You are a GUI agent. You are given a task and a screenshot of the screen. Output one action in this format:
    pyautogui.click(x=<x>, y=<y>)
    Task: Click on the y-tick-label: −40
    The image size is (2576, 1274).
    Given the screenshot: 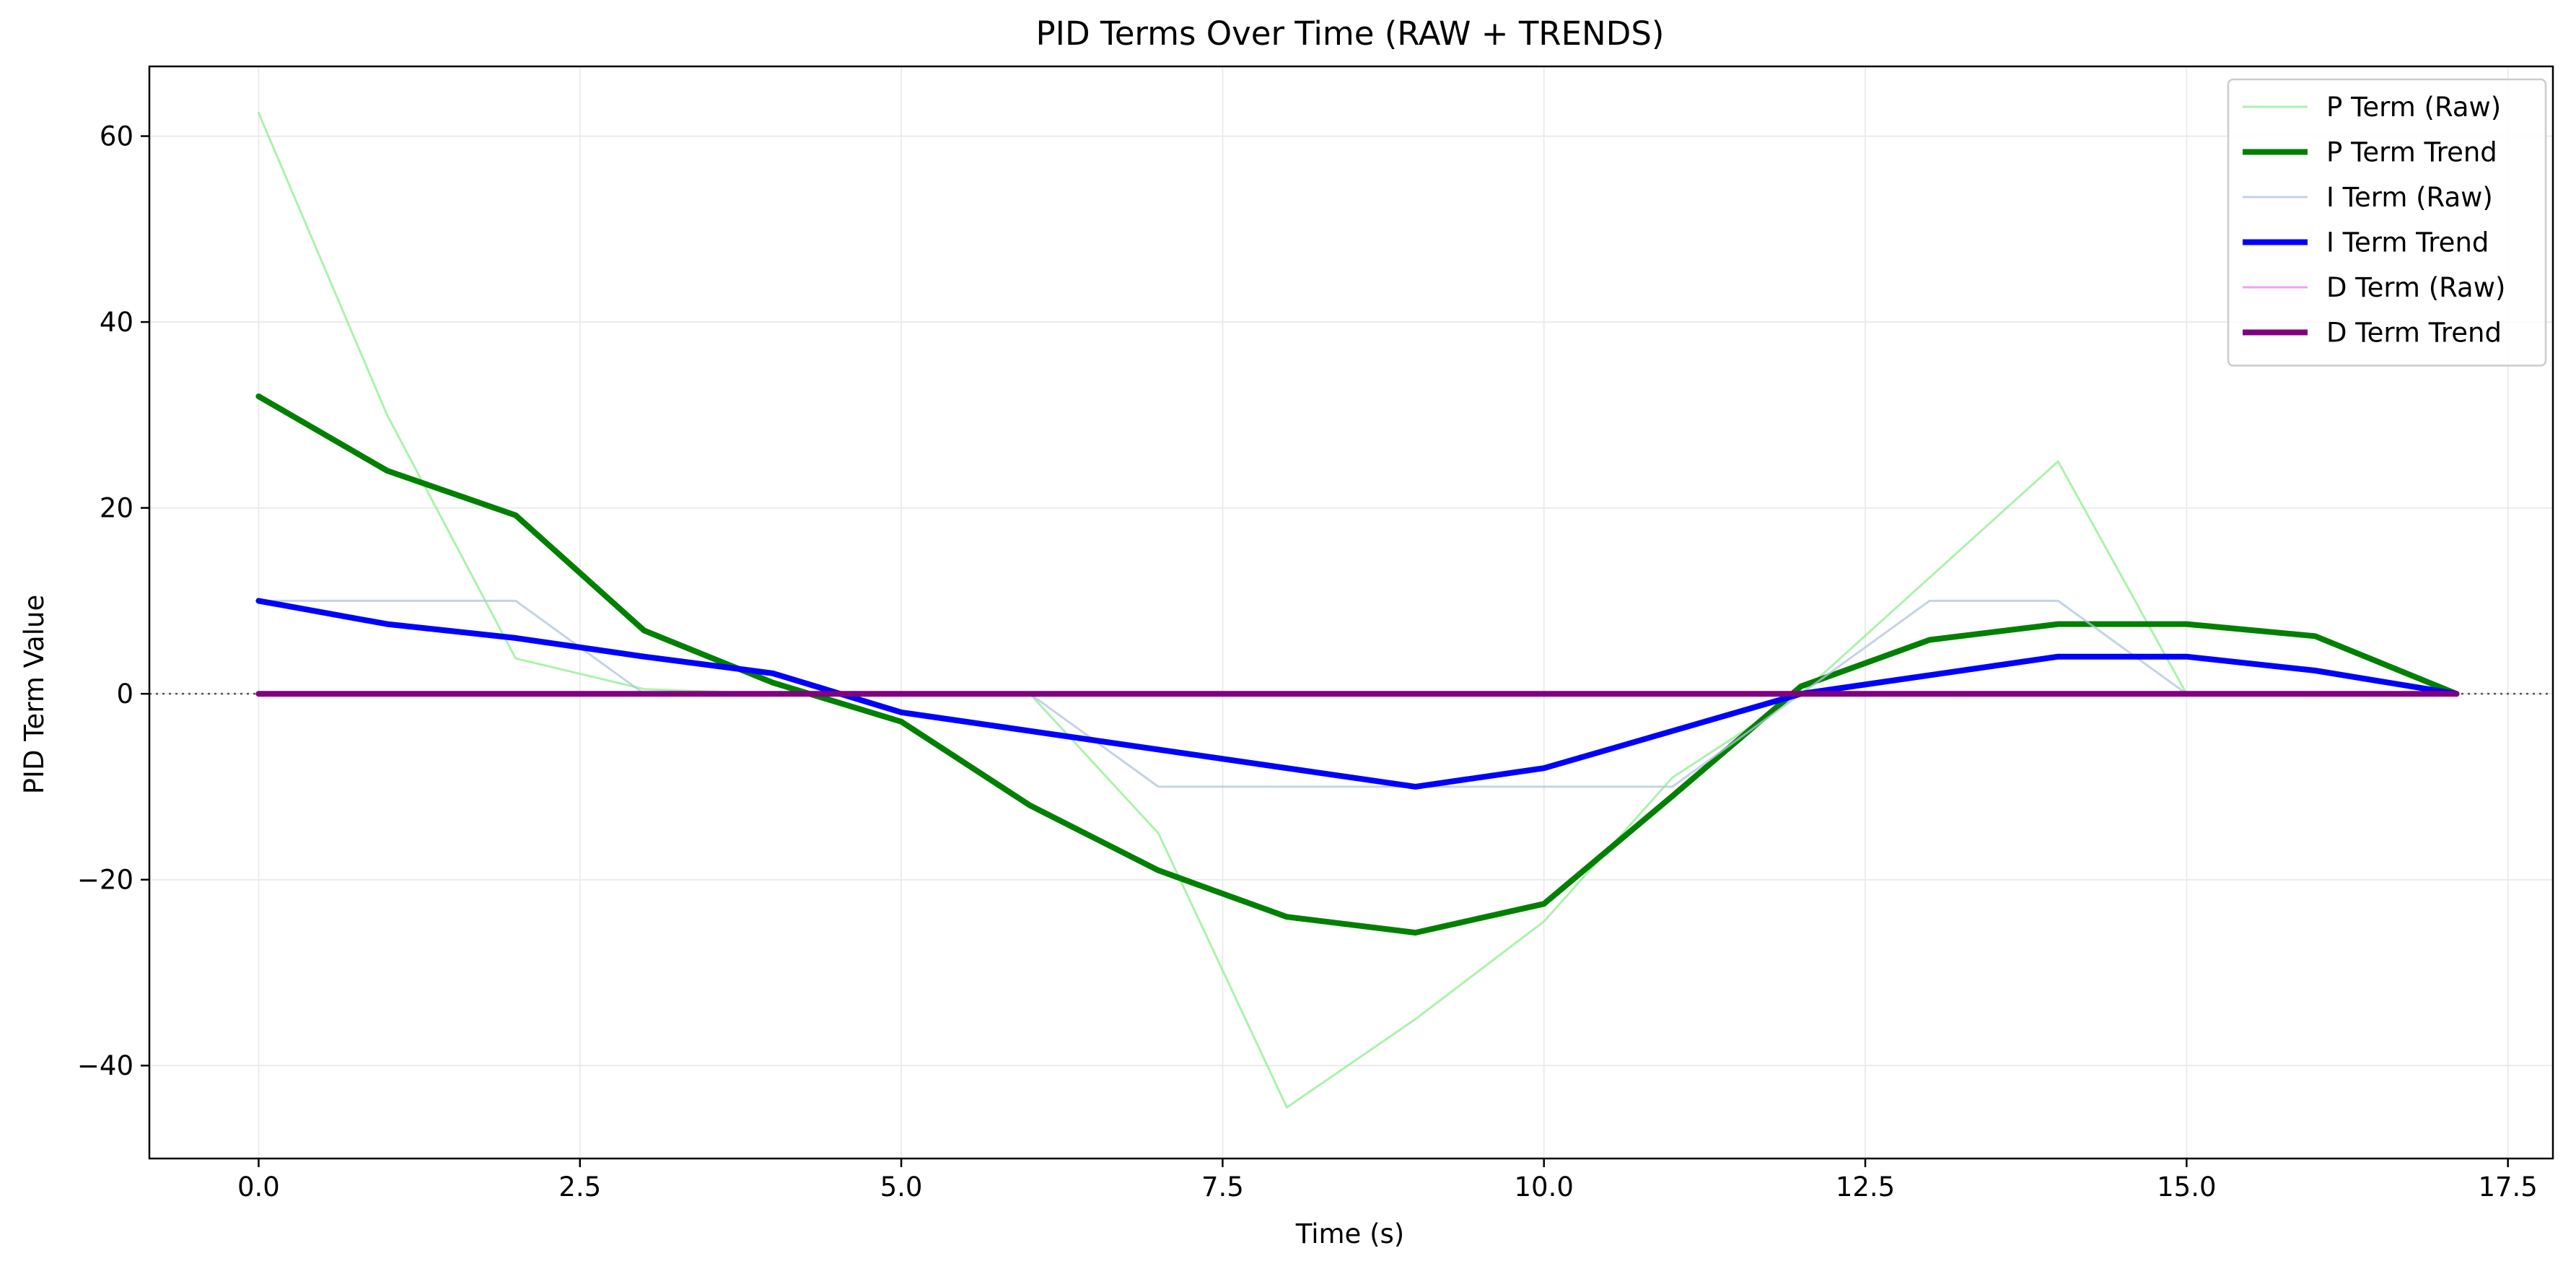 What is the action you would take?
    pyautogui.click(x=105, y=1065)
    